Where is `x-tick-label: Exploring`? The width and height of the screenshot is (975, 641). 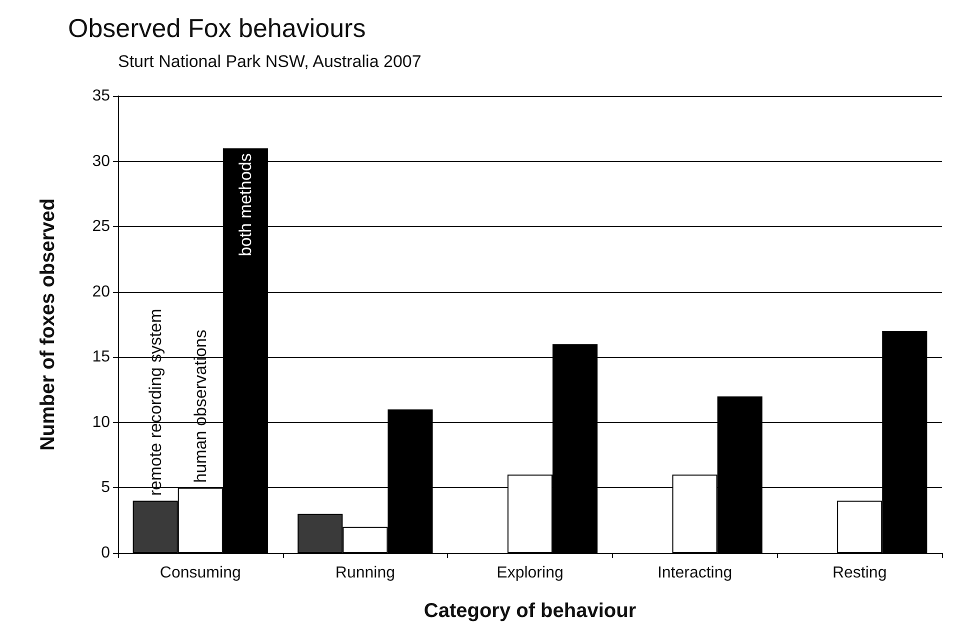 x-tick-label: Exploring is located at coordinates (530, 573).